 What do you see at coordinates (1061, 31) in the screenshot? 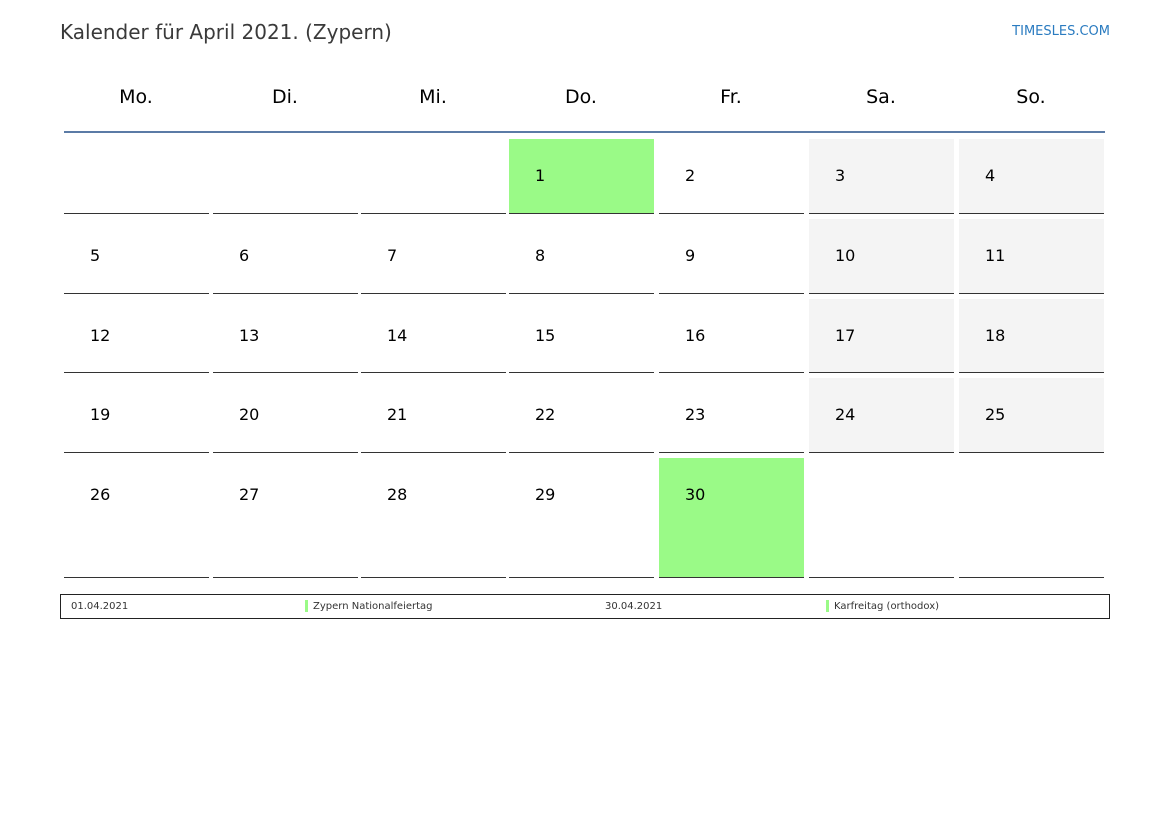
I see `brand-link: TIMESLES.COM` at bounding box center [1061, 31].